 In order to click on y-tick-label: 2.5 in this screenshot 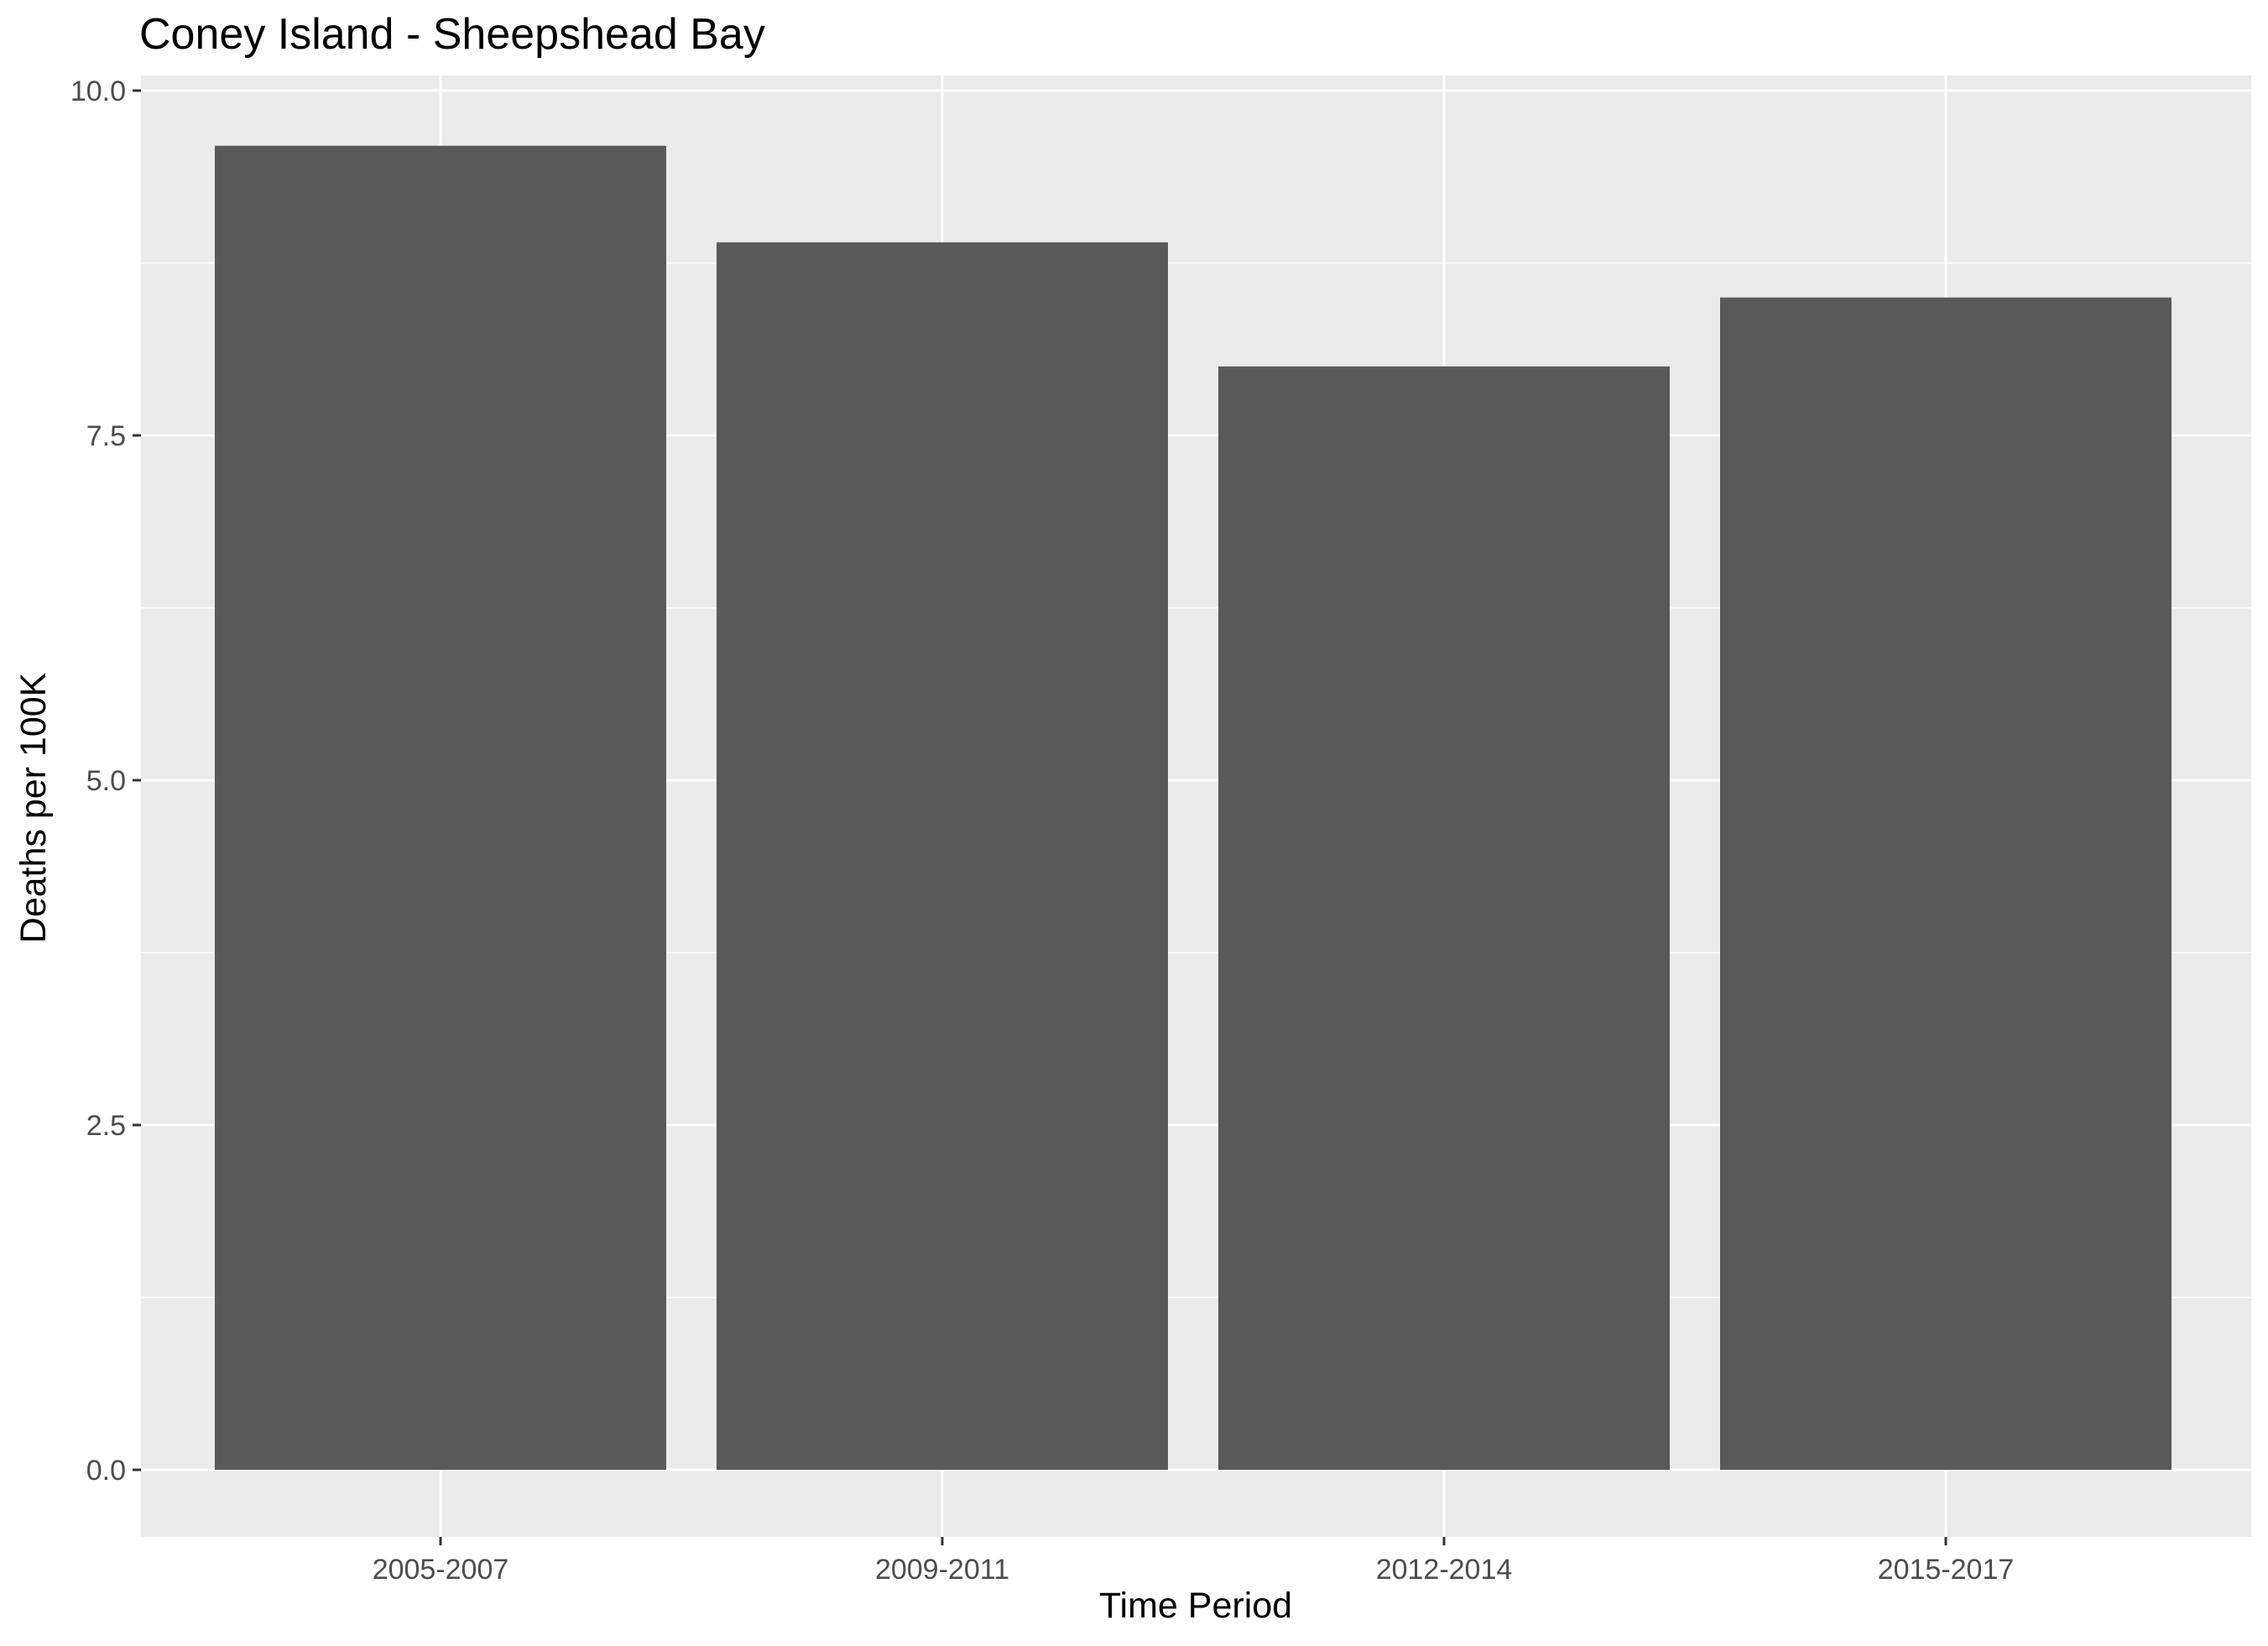, I will do `click(106, 1126)`.